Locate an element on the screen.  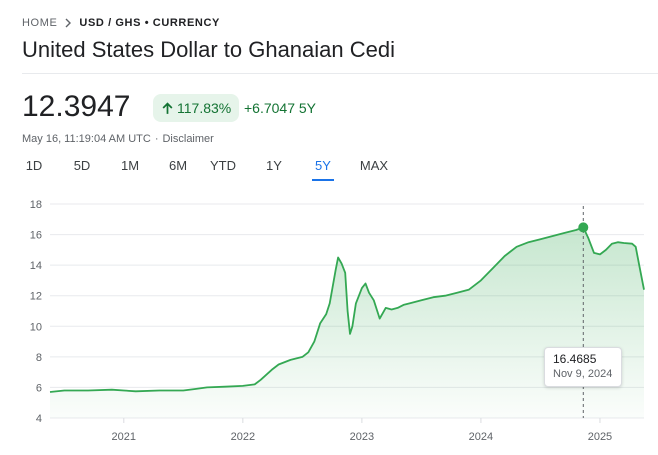
hover-point is located at coordinates (583, 227).